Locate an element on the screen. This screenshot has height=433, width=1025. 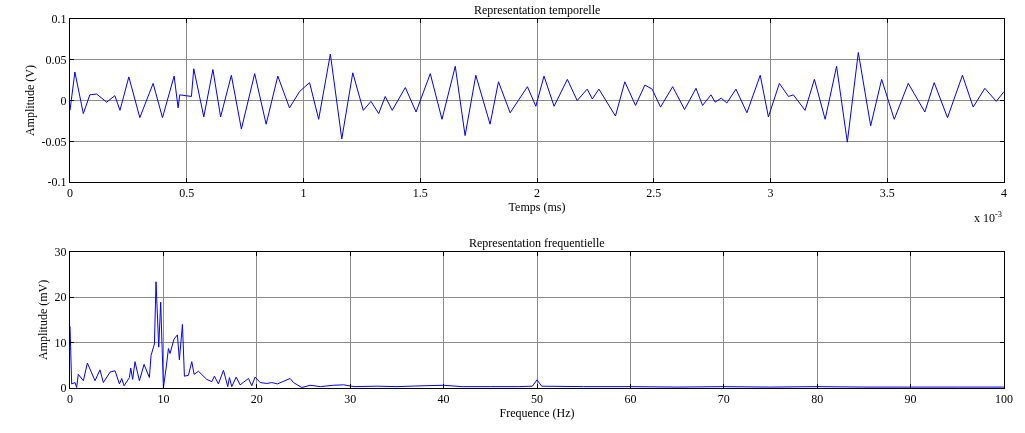
chart-title: Representation temporelle is located at coordinates (537, 10).